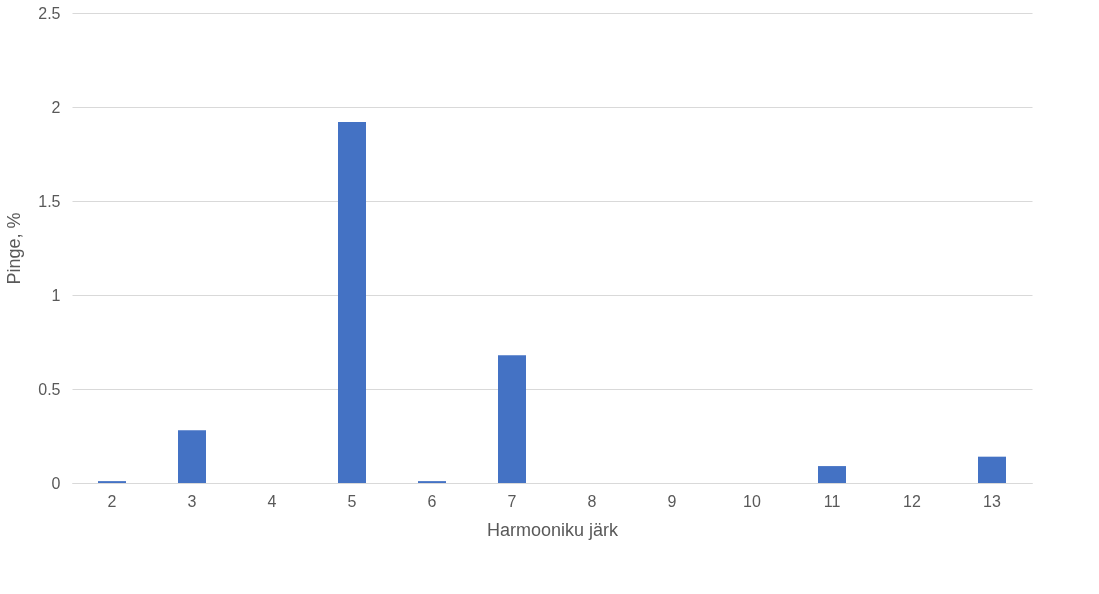  I want to click on x-tick-label: 12, so click(912, 501).